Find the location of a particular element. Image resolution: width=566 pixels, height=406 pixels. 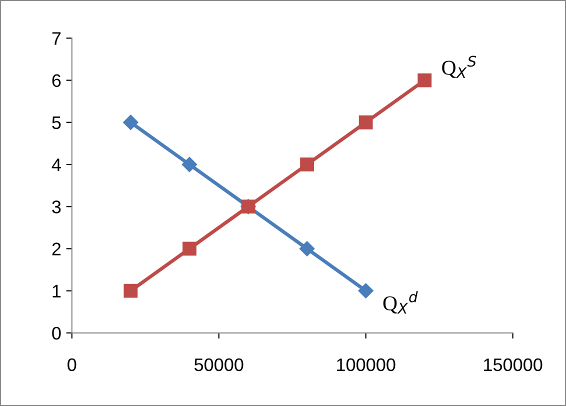

y-tick-label: 0 is located at coordinates (56, 333).